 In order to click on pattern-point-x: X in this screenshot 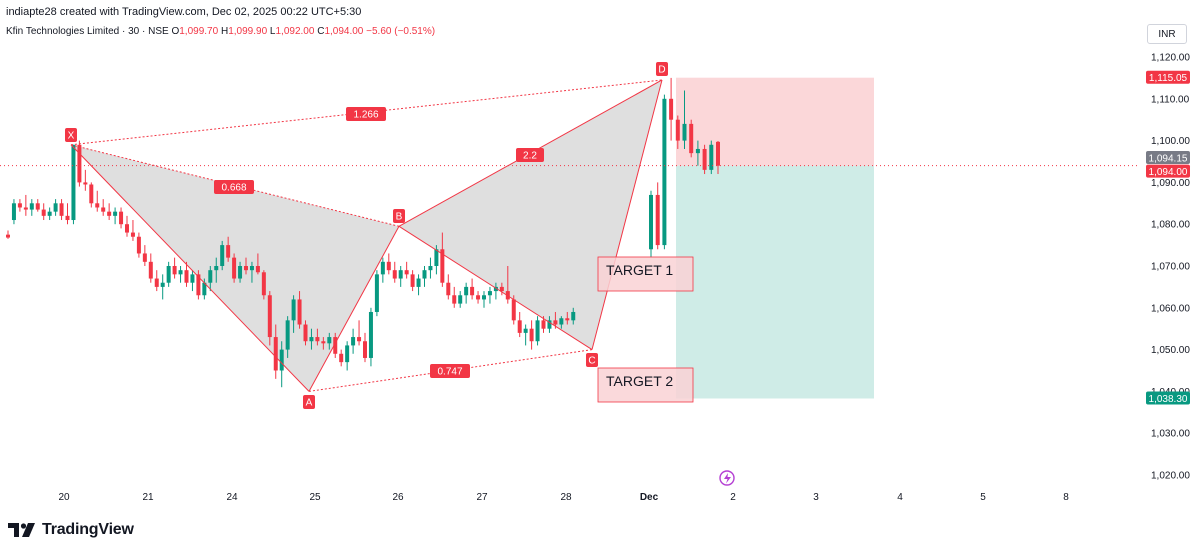, I will do `click(71, 135)`.